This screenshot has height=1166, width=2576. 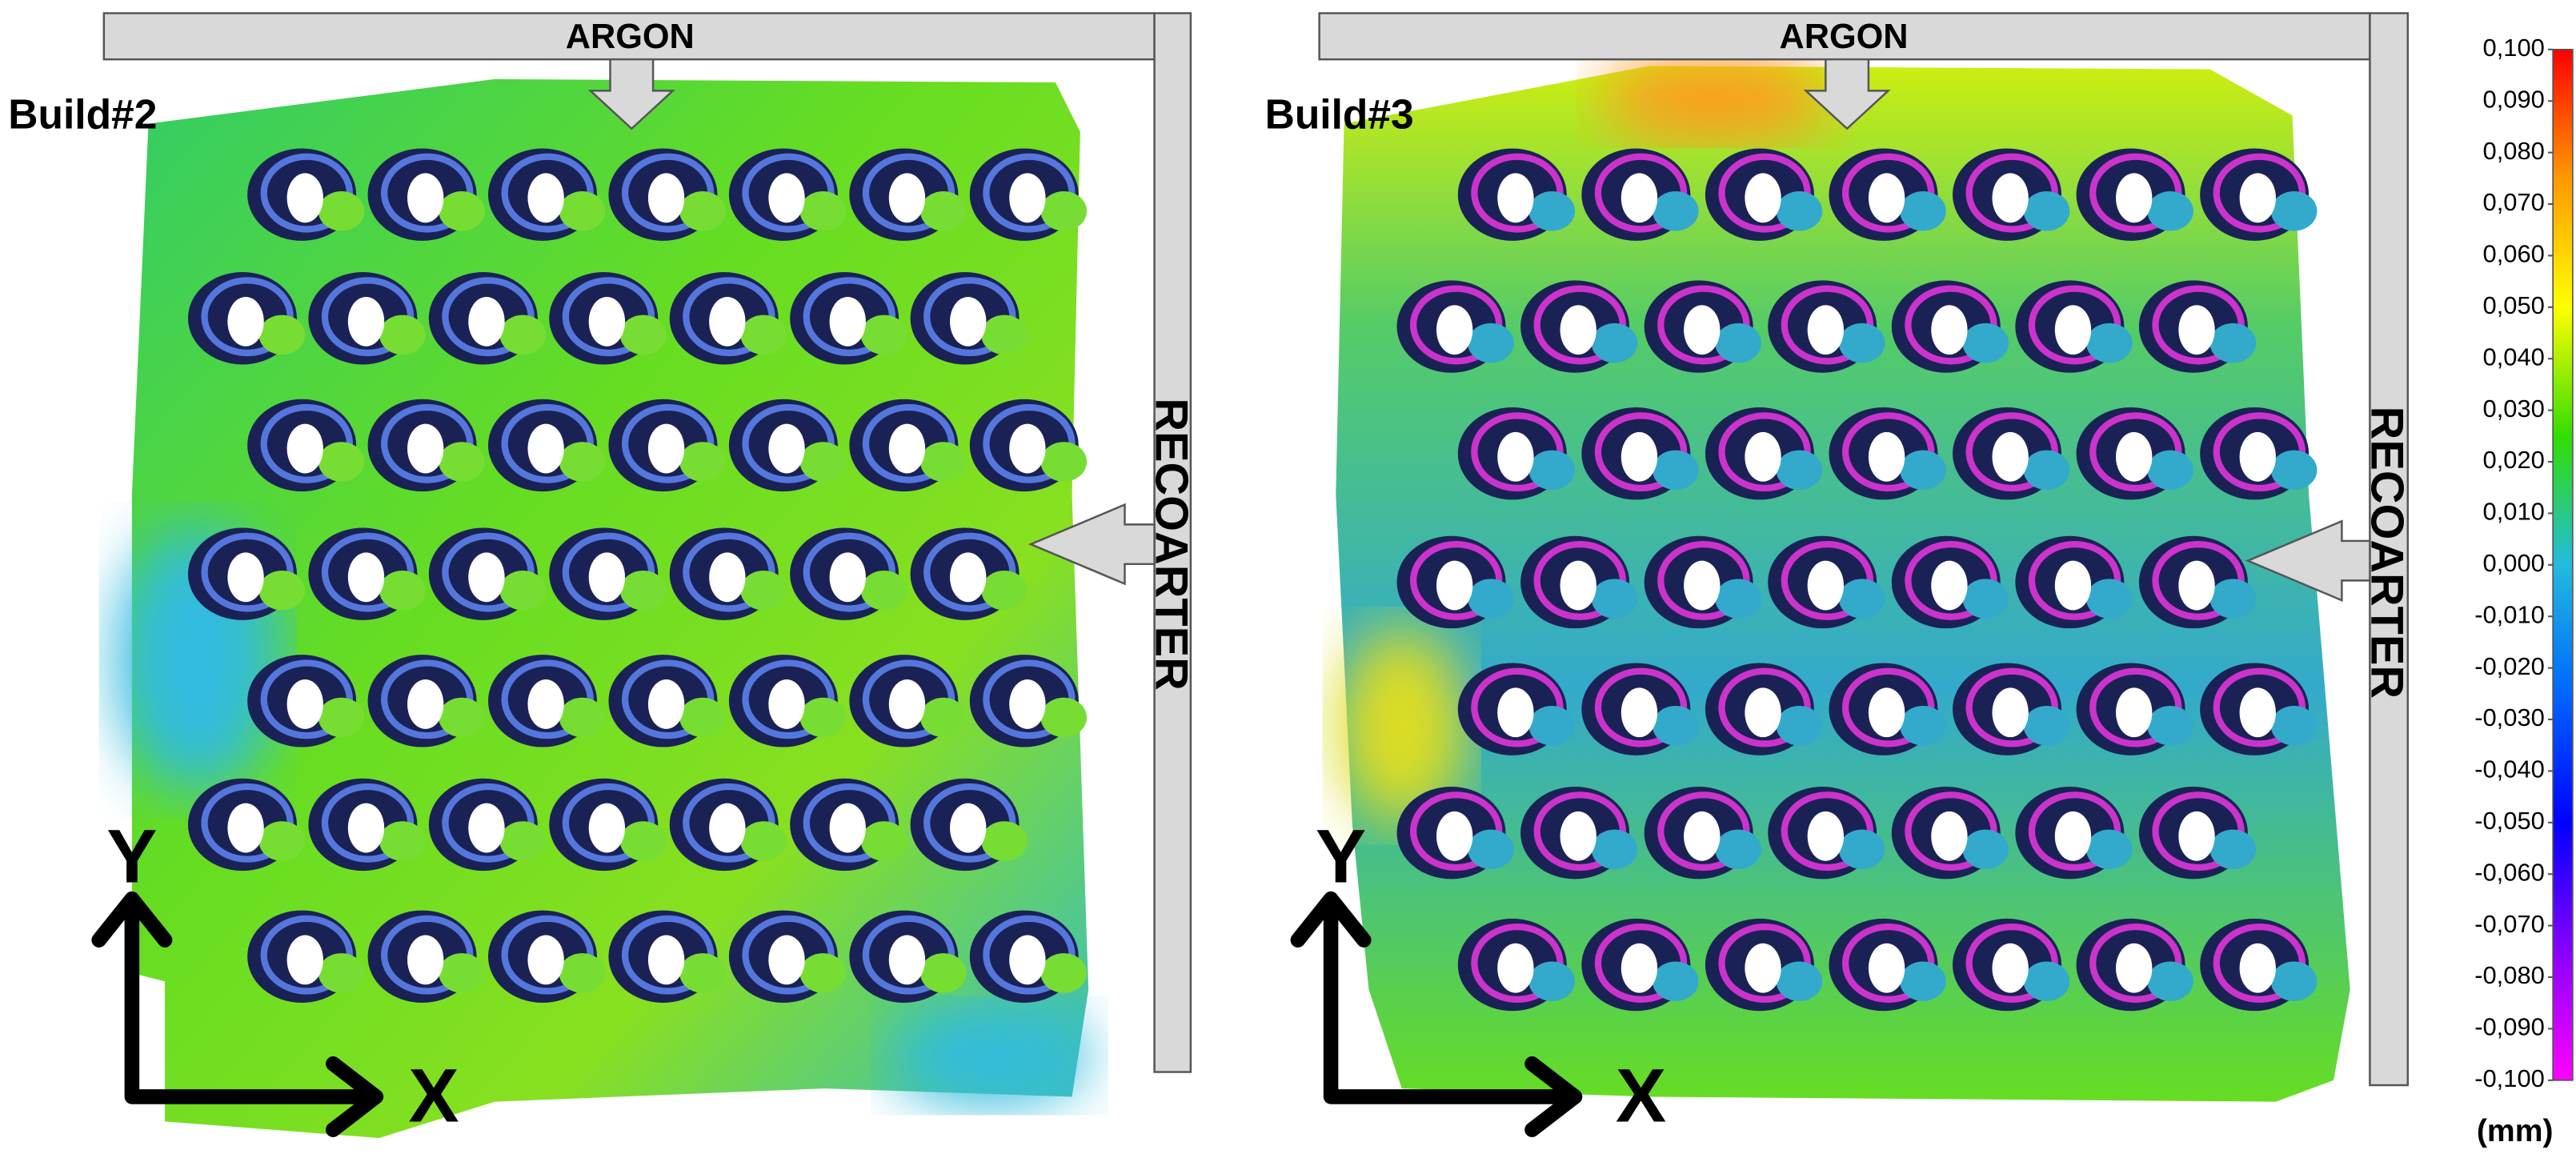 I want to click on y-axis-label: Y, so click(x=131, y=857).